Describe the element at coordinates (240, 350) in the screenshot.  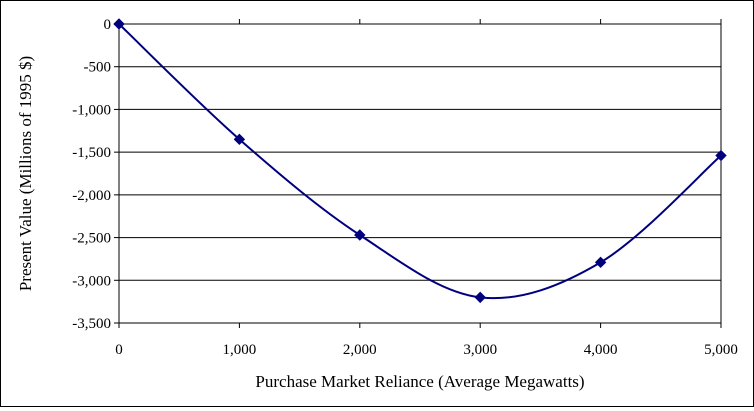
I see `x-tick-label: 1,000` at that location.